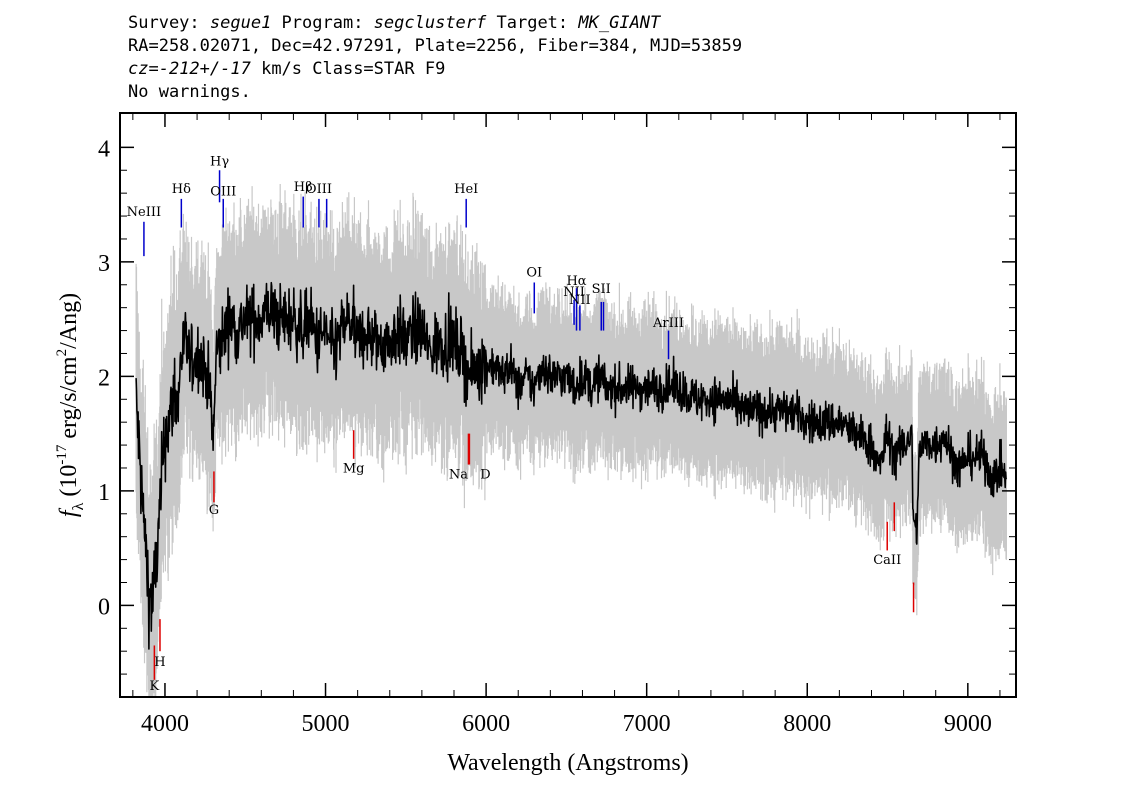 Image resolution: width=1134 pixels, height=810 pixels. Describe the element at coordinates (143, 69) in the screenshot. I see `cz-label: cz=` at that location.